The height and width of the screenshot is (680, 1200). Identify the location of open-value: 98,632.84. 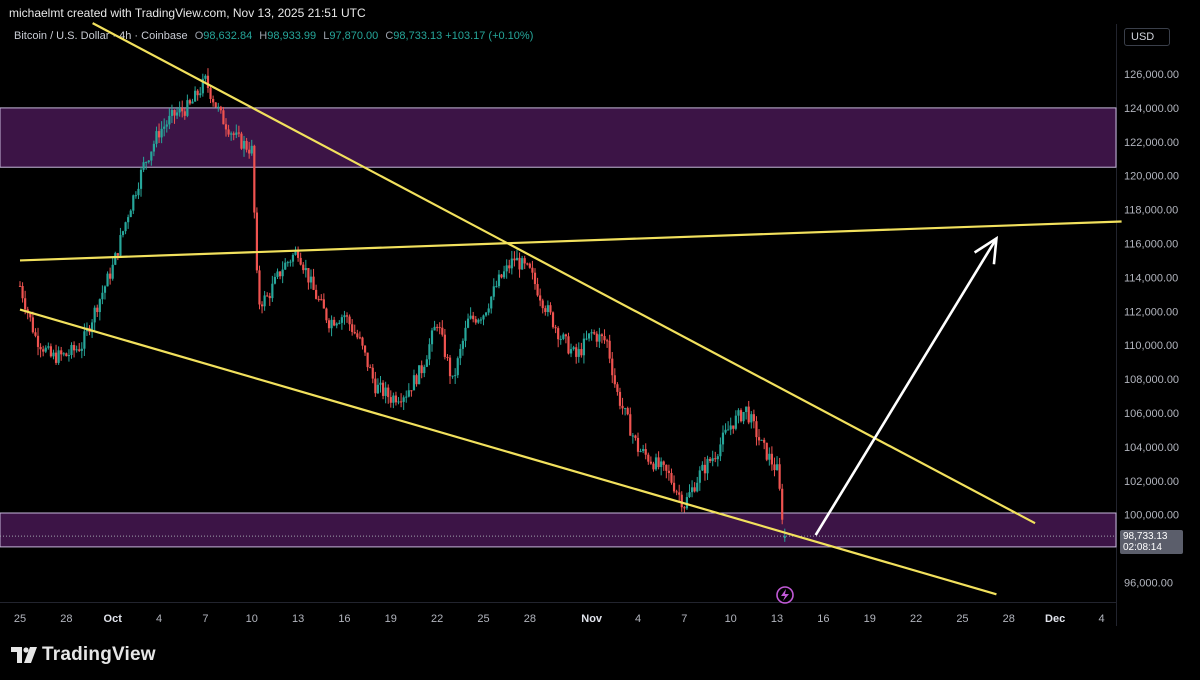
(228, 36).